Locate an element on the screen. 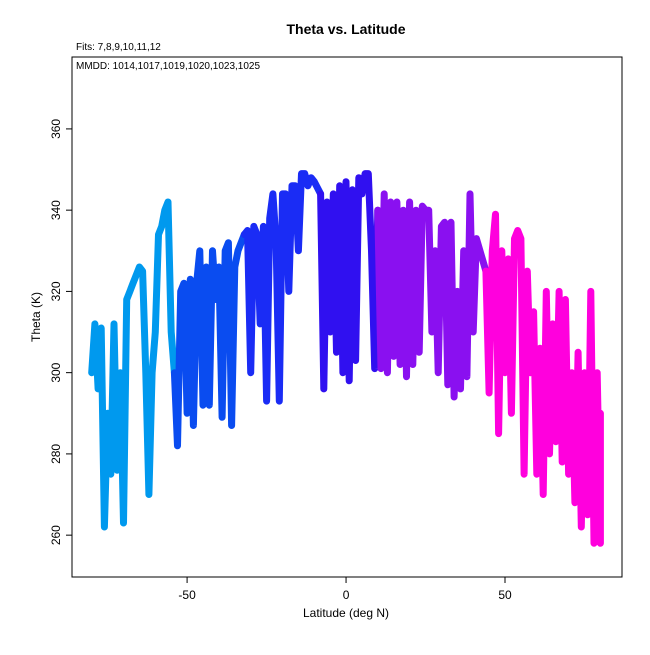 The width and height of the screenshot is (650, 655). x-tick-label: 50 is located at coordinates (505, 595).